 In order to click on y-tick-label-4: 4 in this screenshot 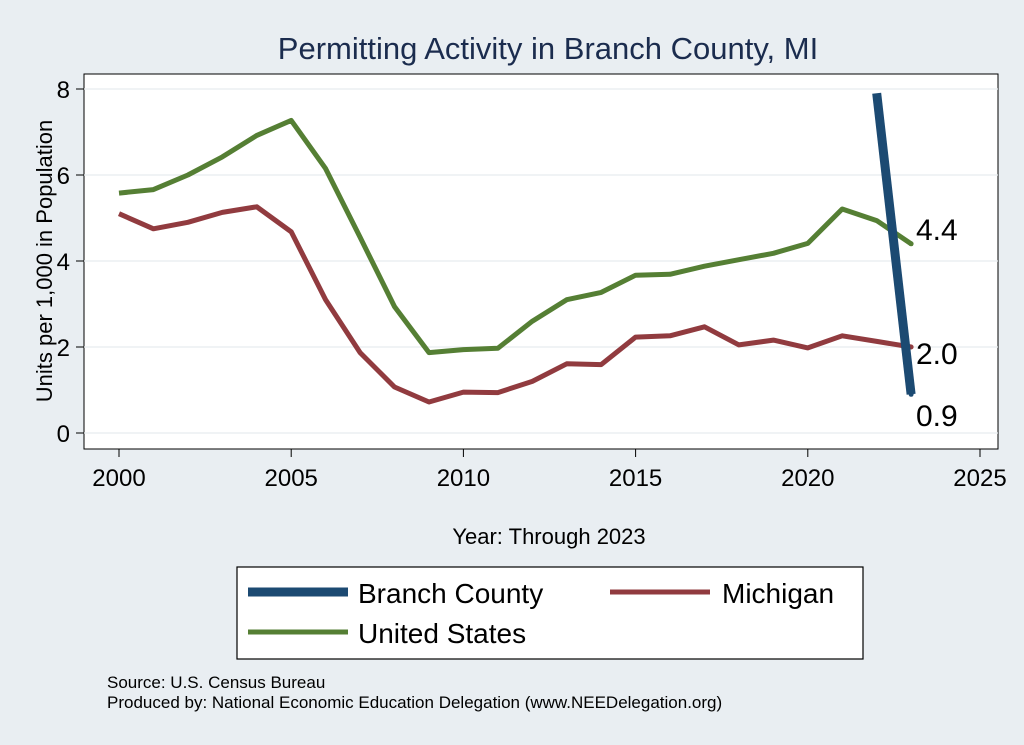, I will do `click(63, 262)`.